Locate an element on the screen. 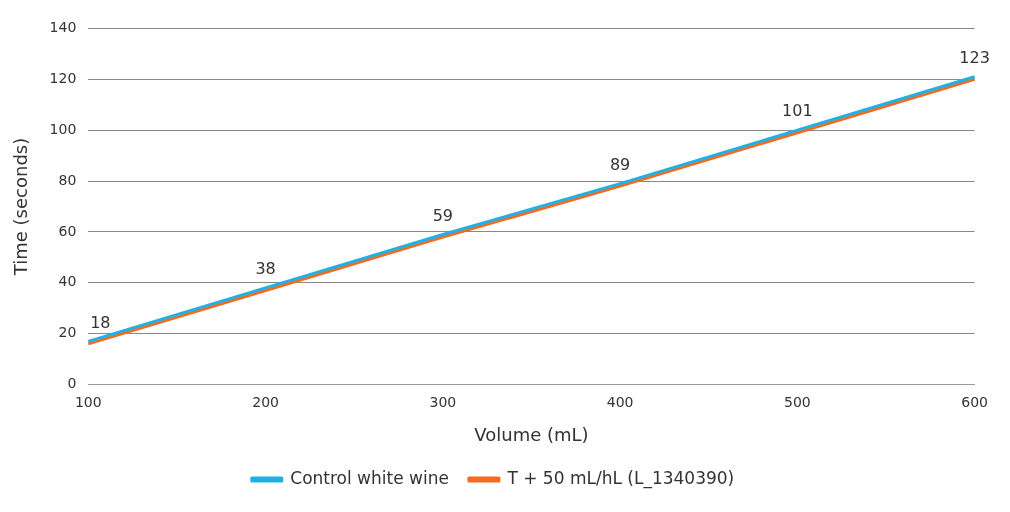  y-tick-label: 40 is located at coordinates (67, 281).